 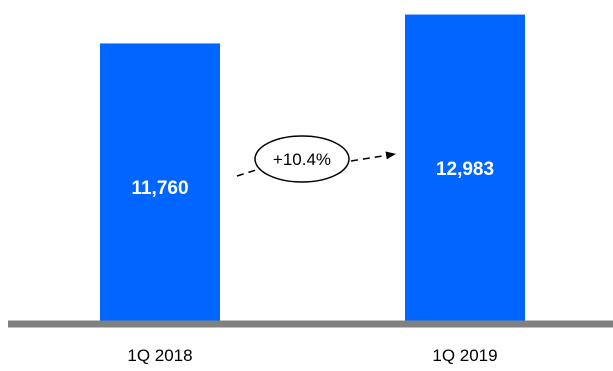 I want to click on x-tick-label: 1Q 2018, so click(x=159, y=355).